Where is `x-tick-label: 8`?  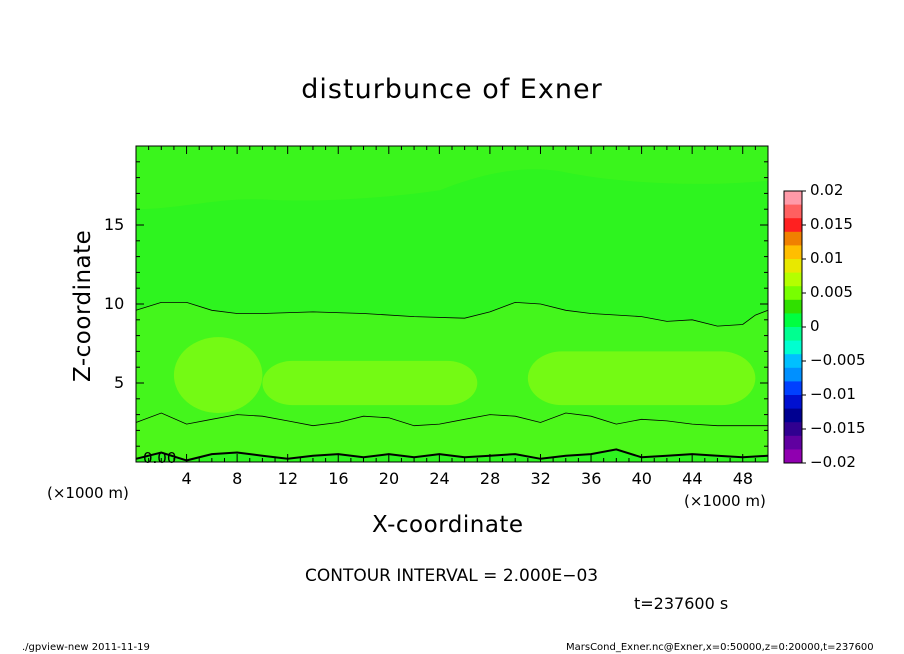
x-tick-label: 8 is located at coordinates (237, 478).